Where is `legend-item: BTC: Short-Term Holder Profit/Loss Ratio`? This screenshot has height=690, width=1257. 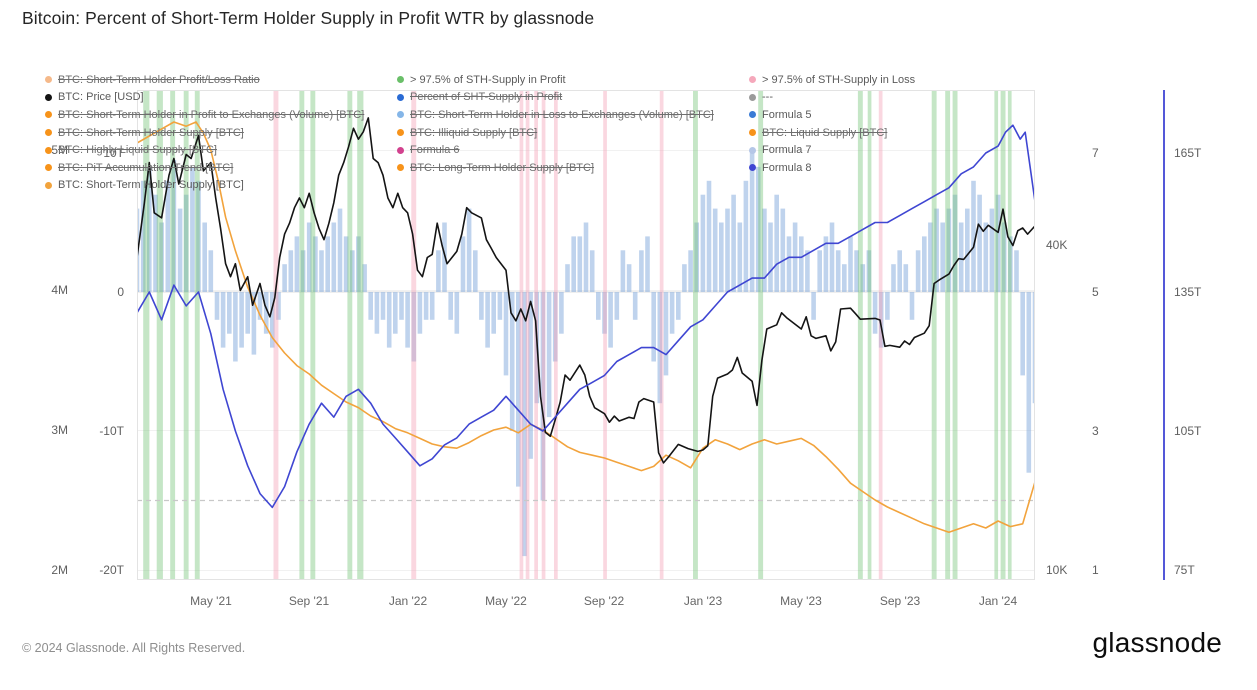
legend-item: BTC: Short-Term Holder Profit/Loss Ratio is located at coordinates (221, 80).